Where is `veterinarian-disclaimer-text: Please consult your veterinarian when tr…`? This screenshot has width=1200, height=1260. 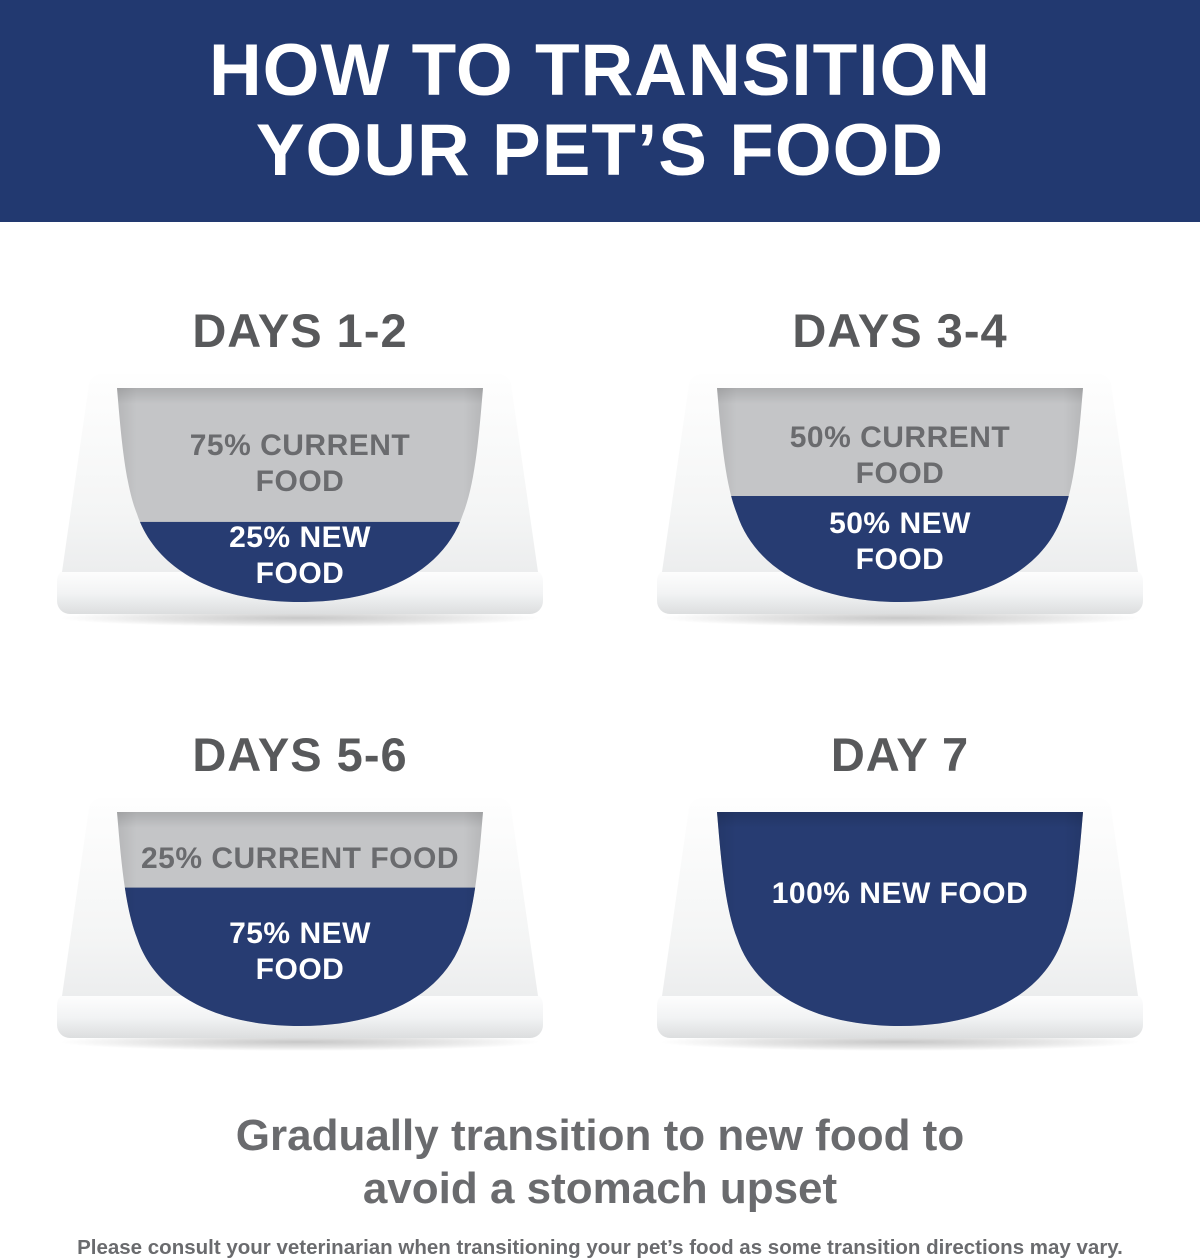
veterinarian-disclaimer-text: Please consult your veterinarian when tr… is located at coordinates (600, 1247).